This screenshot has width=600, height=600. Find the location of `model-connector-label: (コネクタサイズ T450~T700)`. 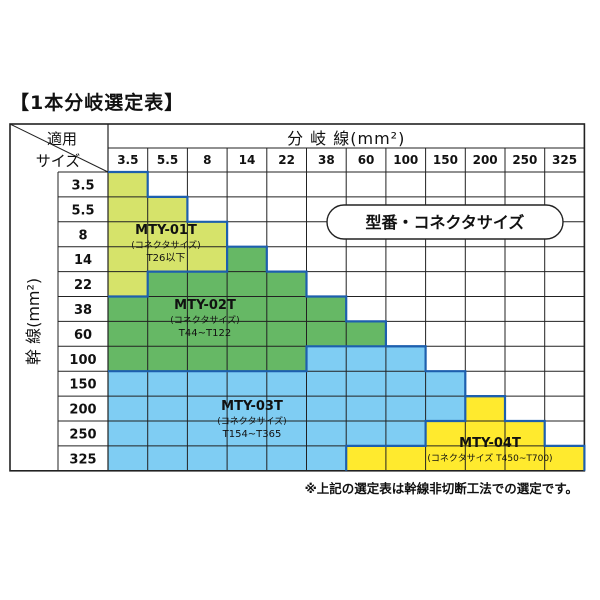

model-connector-label: (コネクタサイズ T450~T700) is located at coordinates (489, 458).